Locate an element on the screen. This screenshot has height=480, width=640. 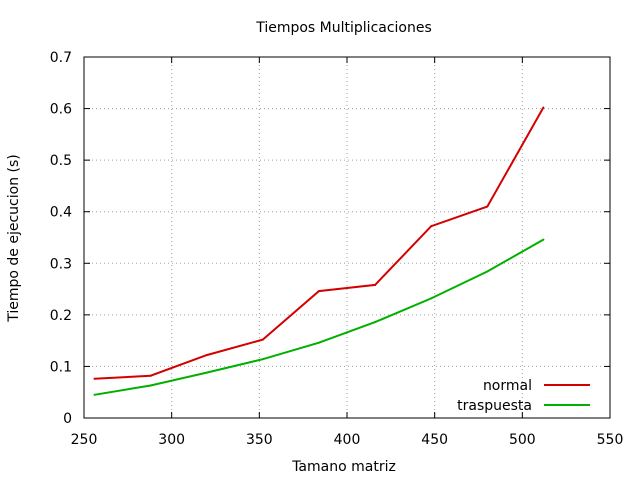
x-tick-label: 550 is located at coordinates (610, 440).